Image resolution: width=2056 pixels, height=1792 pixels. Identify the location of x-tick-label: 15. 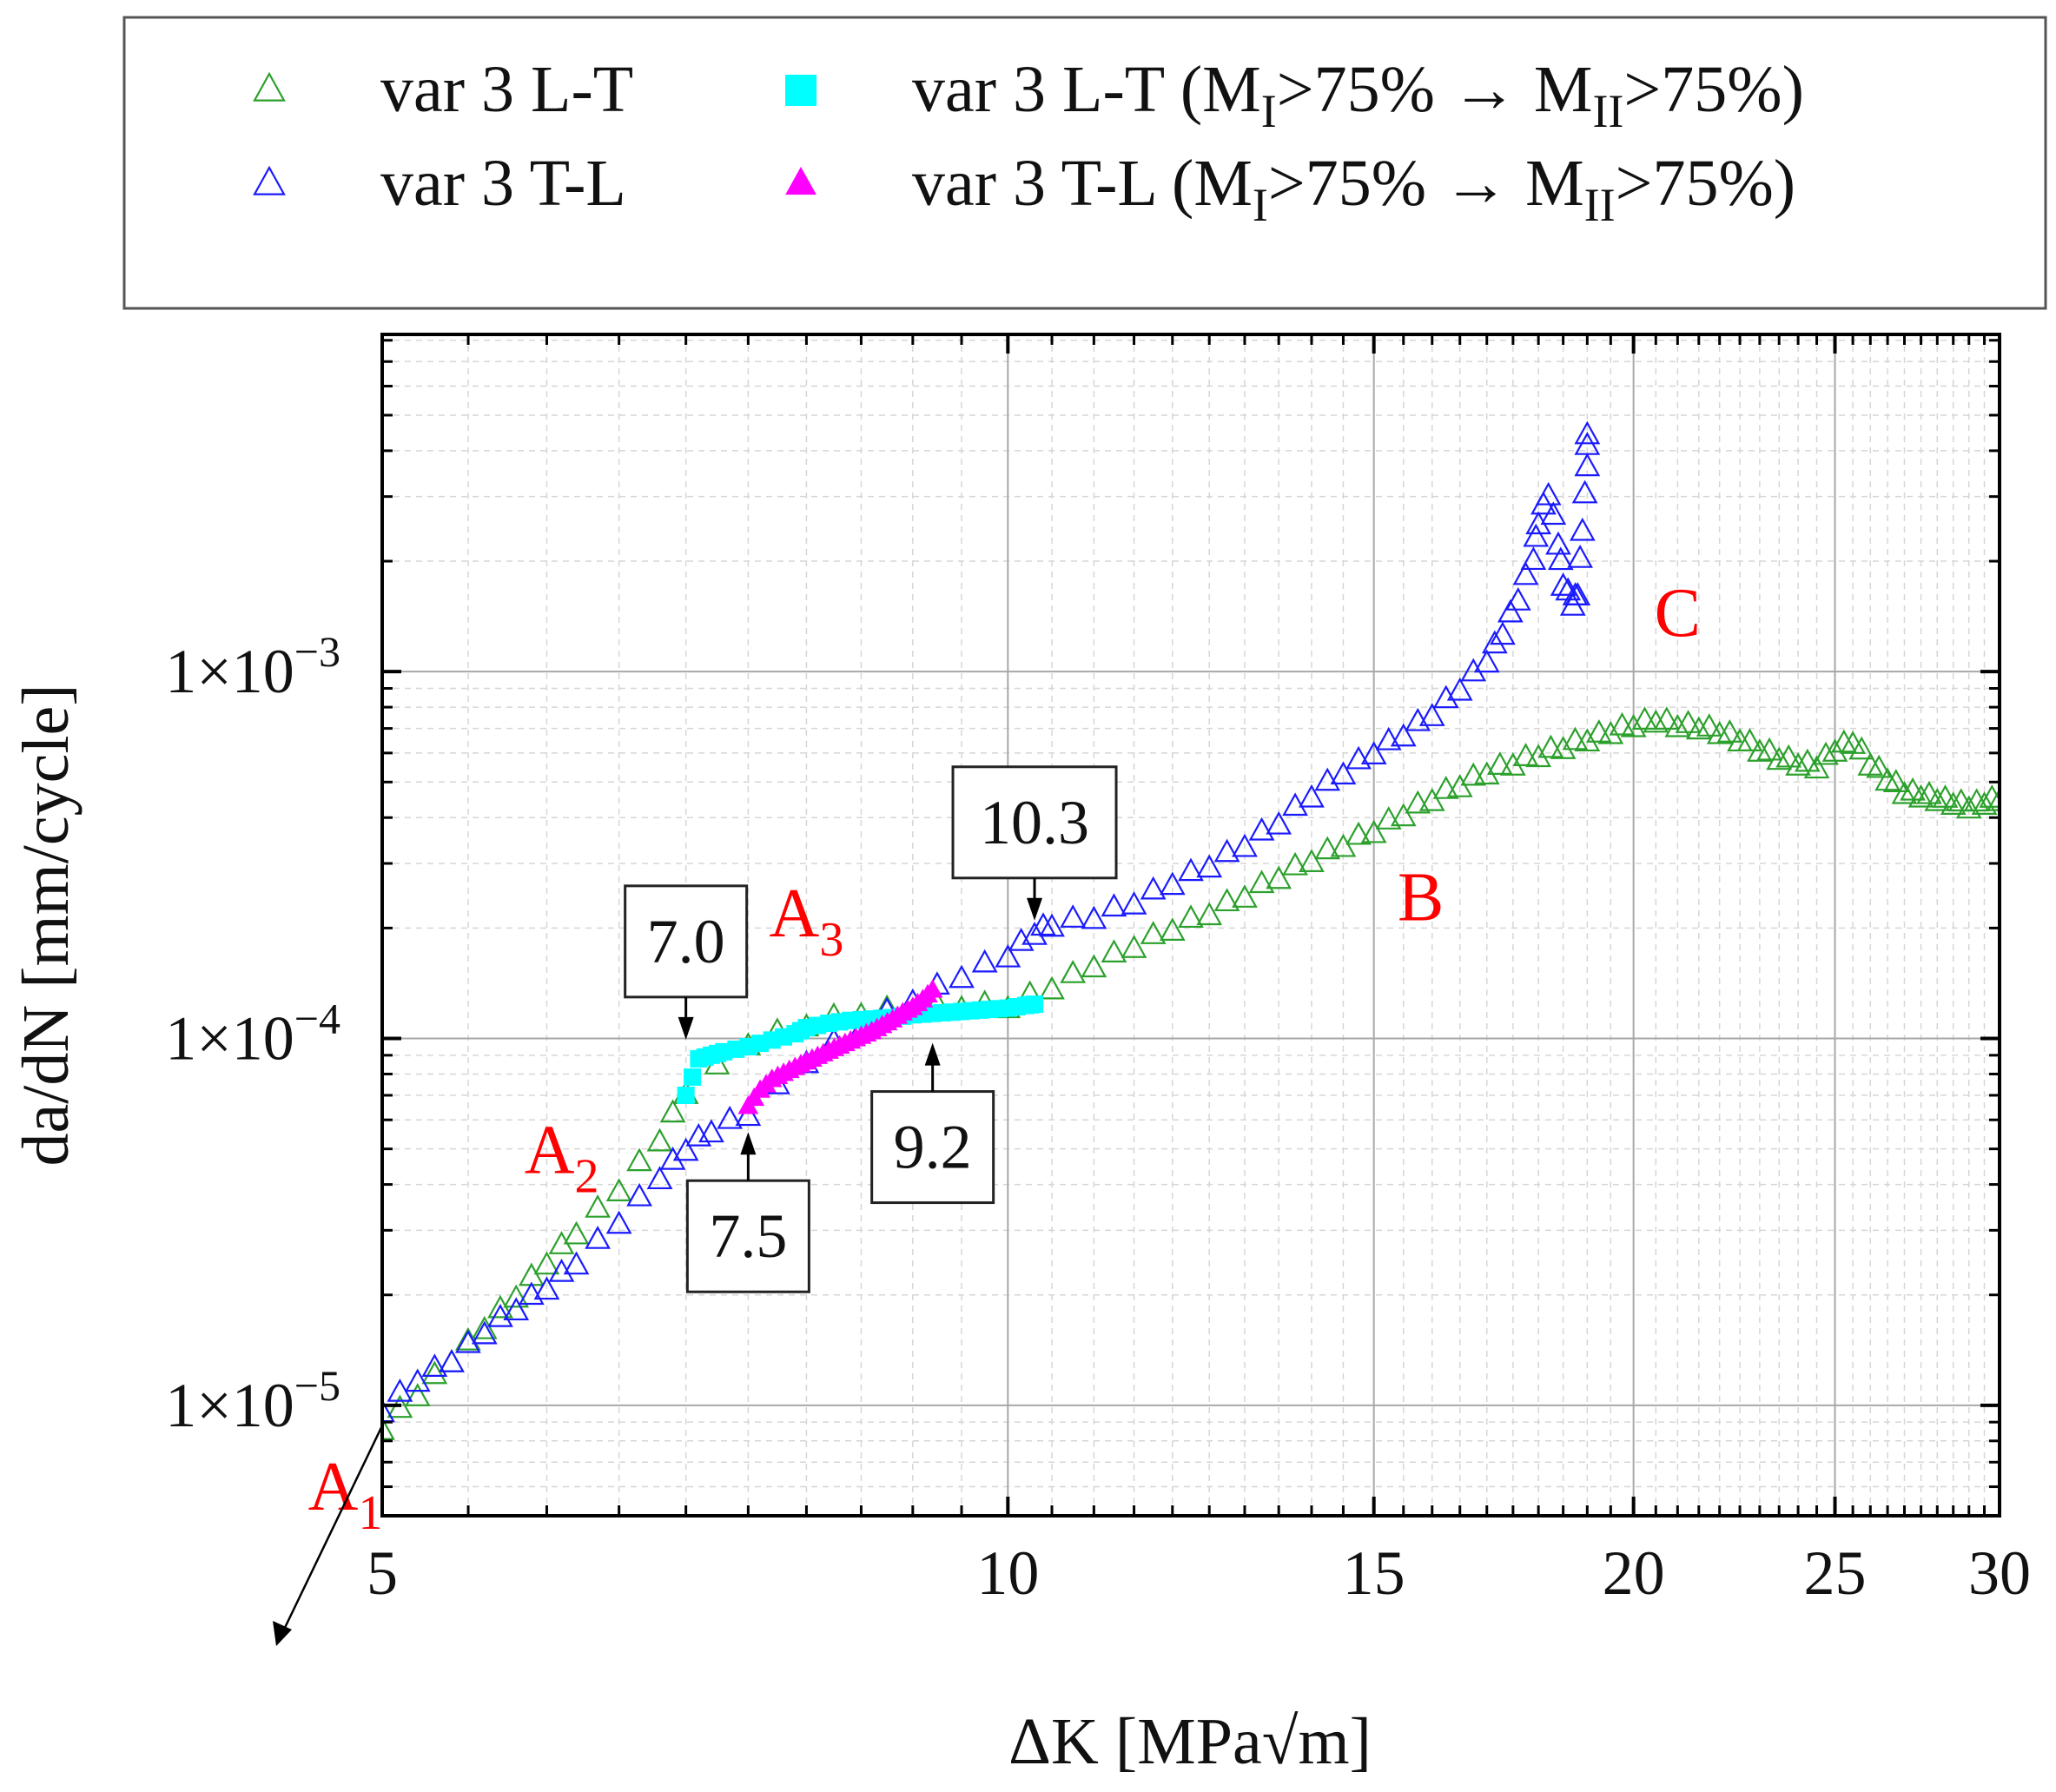
(1374, 1573).